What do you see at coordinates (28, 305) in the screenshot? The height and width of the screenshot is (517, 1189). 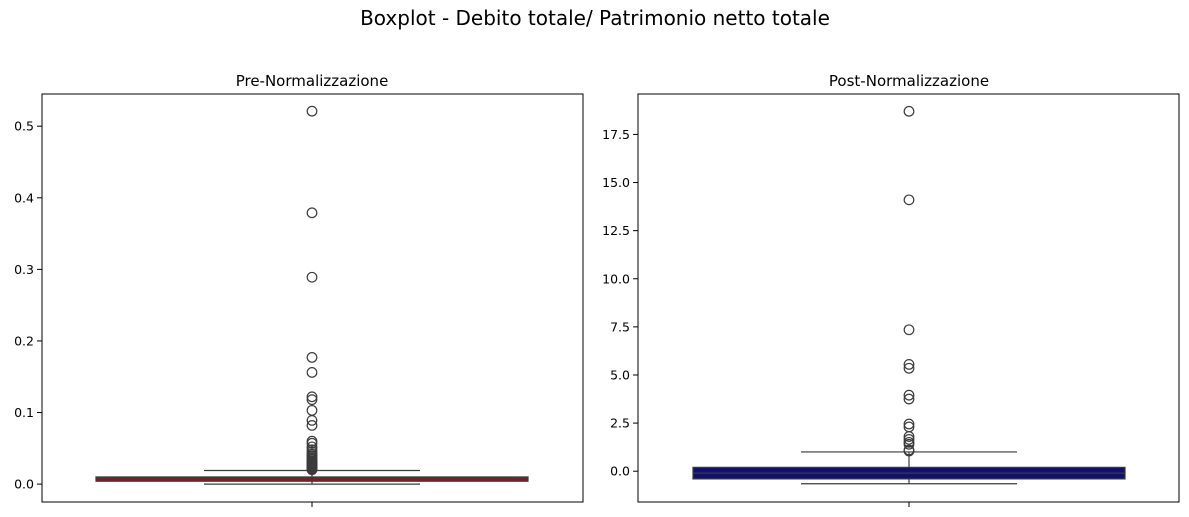 I see `y-axis: 0.0 0.1 0.2 0.3 0.4 0.5` at bounding box center [28, 305].